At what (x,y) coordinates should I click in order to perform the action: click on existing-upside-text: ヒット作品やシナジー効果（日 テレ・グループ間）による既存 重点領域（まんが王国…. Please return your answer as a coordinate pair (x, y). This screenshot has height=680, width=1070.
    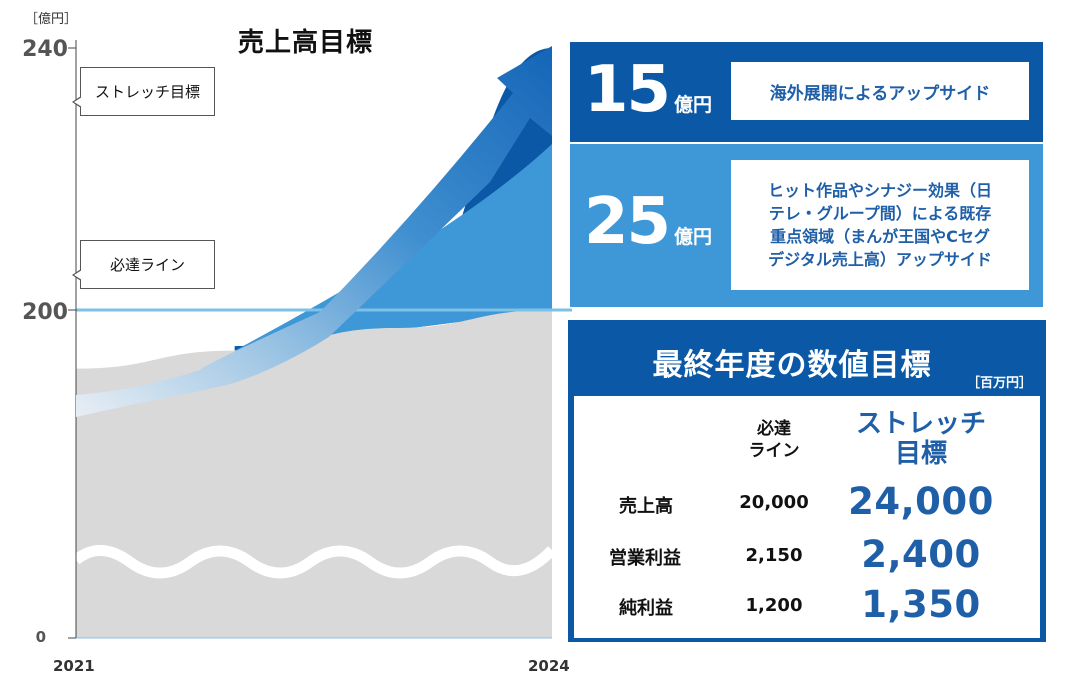
    Looking at the image, I should click on (880, 225).